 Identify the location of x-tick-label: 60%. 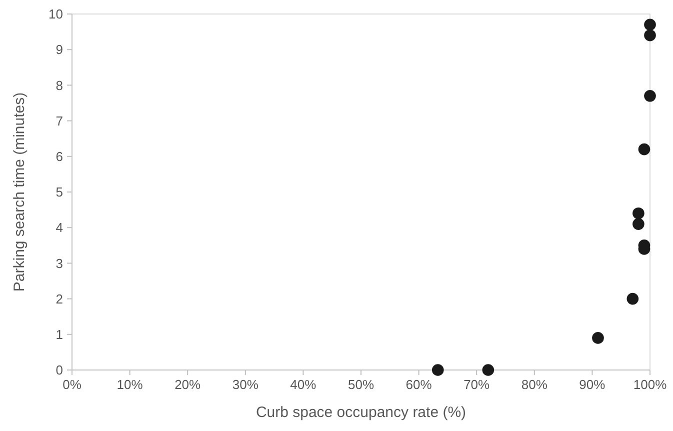
(419, 384).